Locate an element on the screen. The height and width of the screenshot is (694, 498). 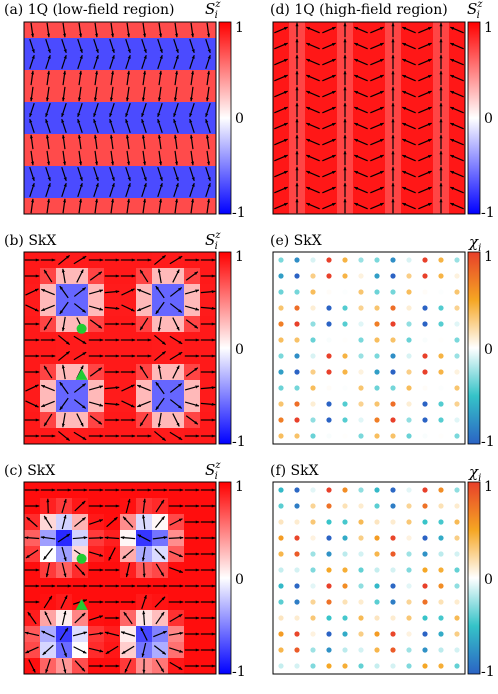
colorbar-b-tick-max: 1 is located at coordinates (239, 257).